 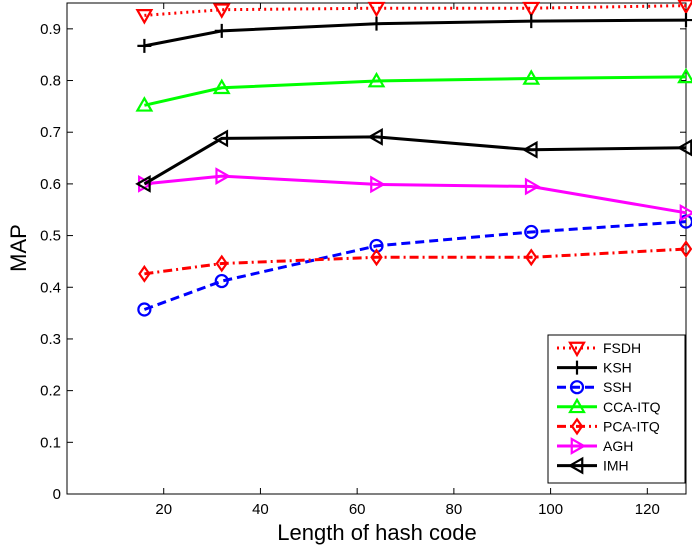 What do you see at coordinates (595, 446) in the screenshot?
I see `legend-item-agh: AGH` at bounding box center [595, 446].